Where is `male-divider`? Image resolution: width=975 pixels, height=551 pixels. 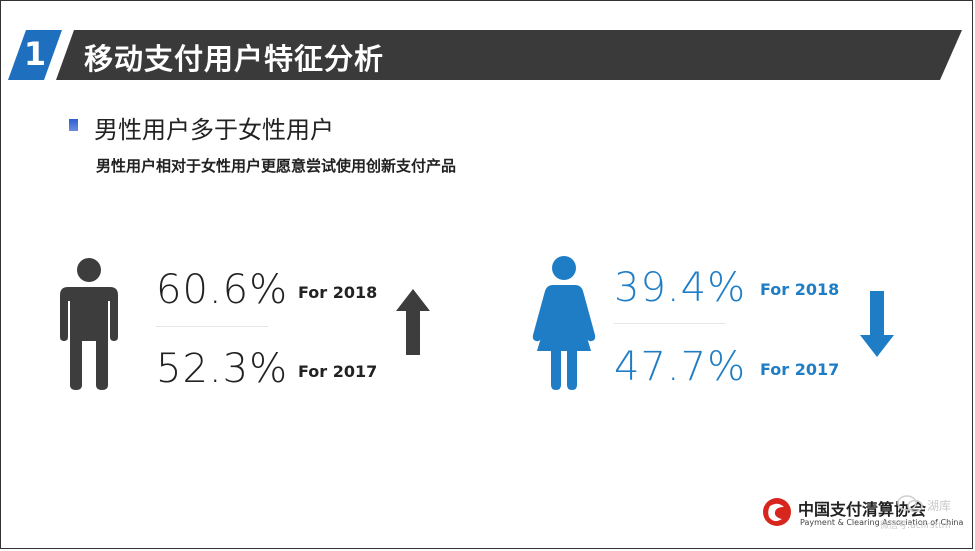 male-divider is located at coordinates (212, 326).